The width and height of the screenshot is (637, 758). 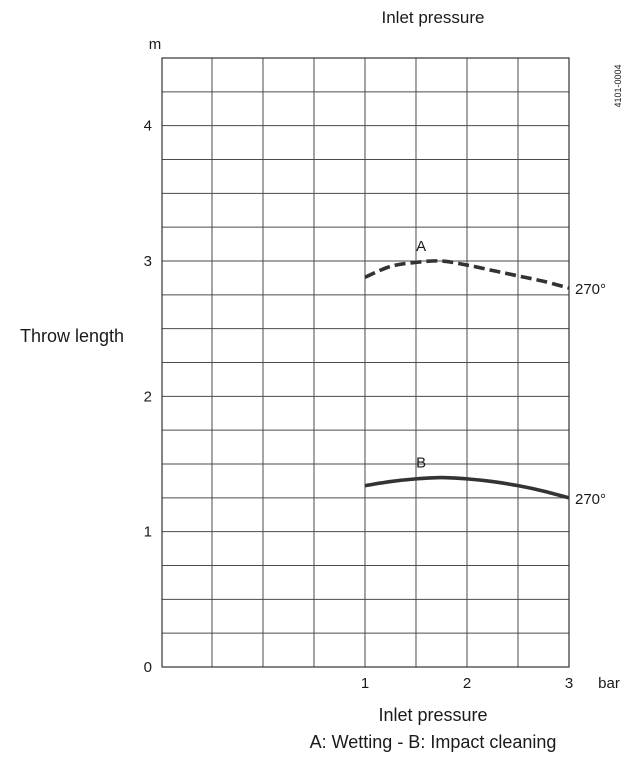 What do you see at coordinates (590, 499) in the screenshot?
I see `series-B-end-label: 270°` at bounding box center [590, 499].